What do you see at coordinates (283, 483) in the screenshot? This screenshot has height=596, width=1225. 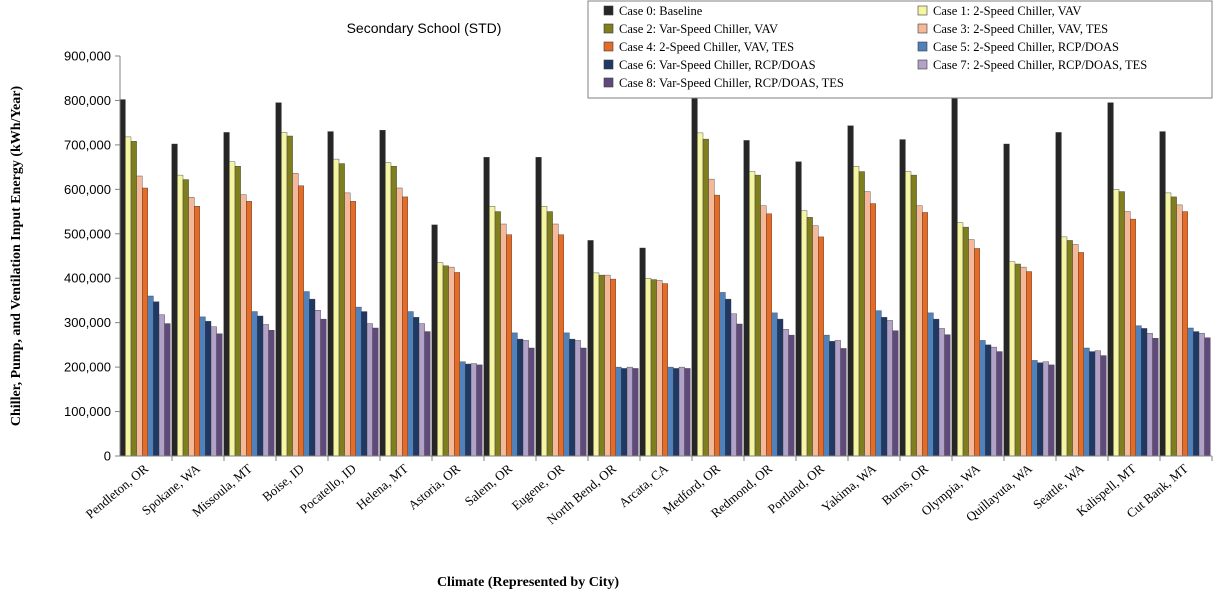 I see `x-tick-label: Boise, ID` at bounding box center [283, 483].